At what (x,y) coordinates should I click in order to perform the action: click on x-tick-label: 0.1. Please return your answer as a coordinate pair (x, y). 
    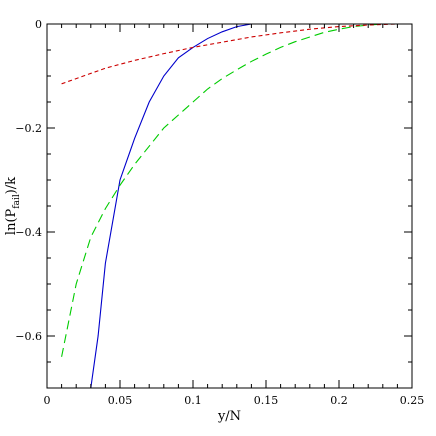
    Looking at the image, I should click on (193, 400).